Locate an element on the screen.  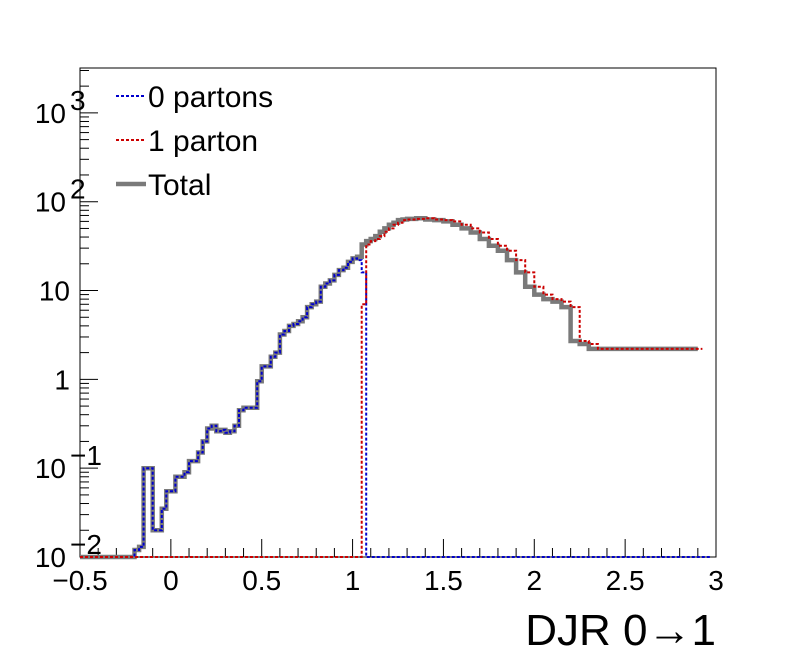
y-tick-label: 1 is located at coordinates (62, 379).